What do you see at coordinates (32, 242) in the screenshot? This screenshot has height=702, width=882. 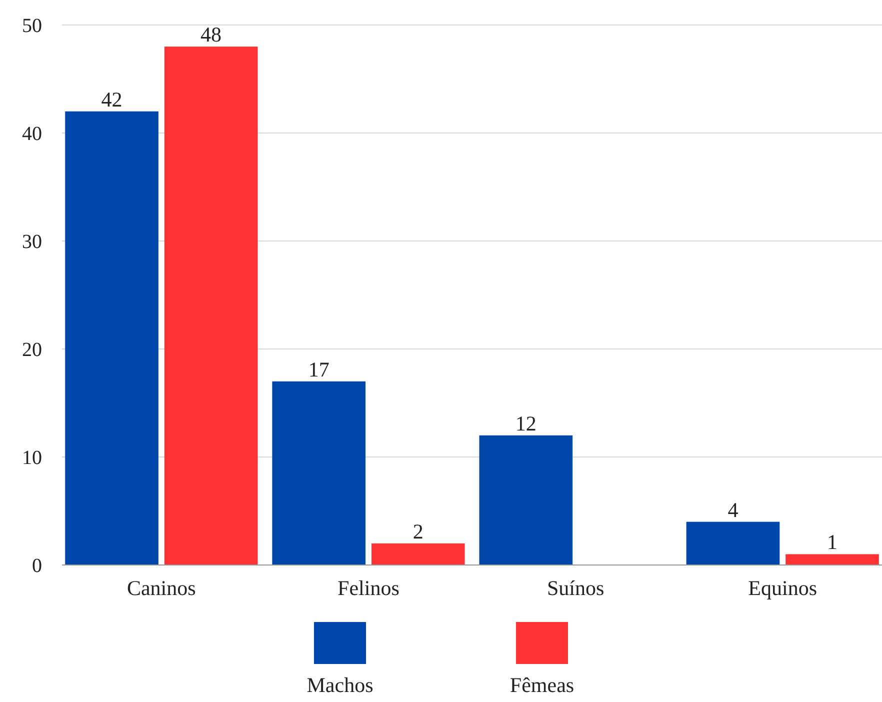 I see `y-tick-label: 30` at bounding box center [32, 242].